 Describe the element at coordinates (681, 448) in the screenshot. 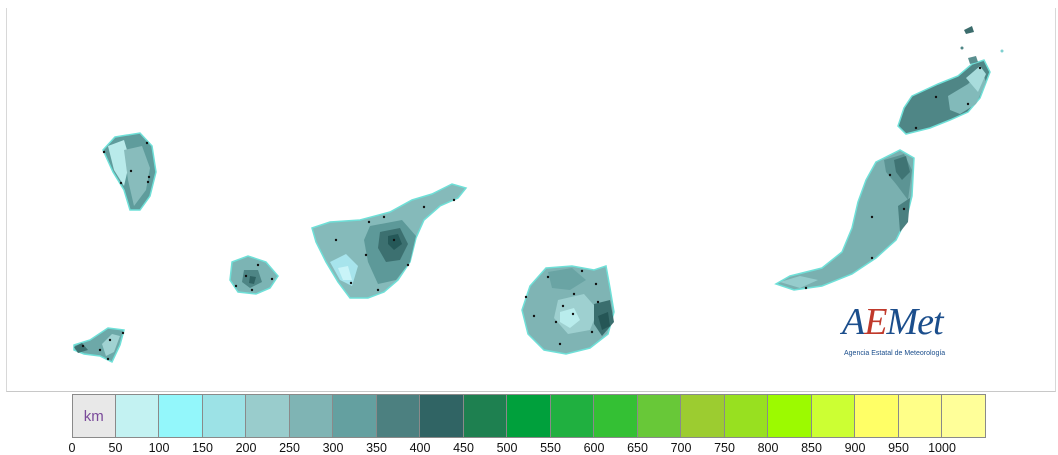

I see `legend-tick-label: 700` at that location.